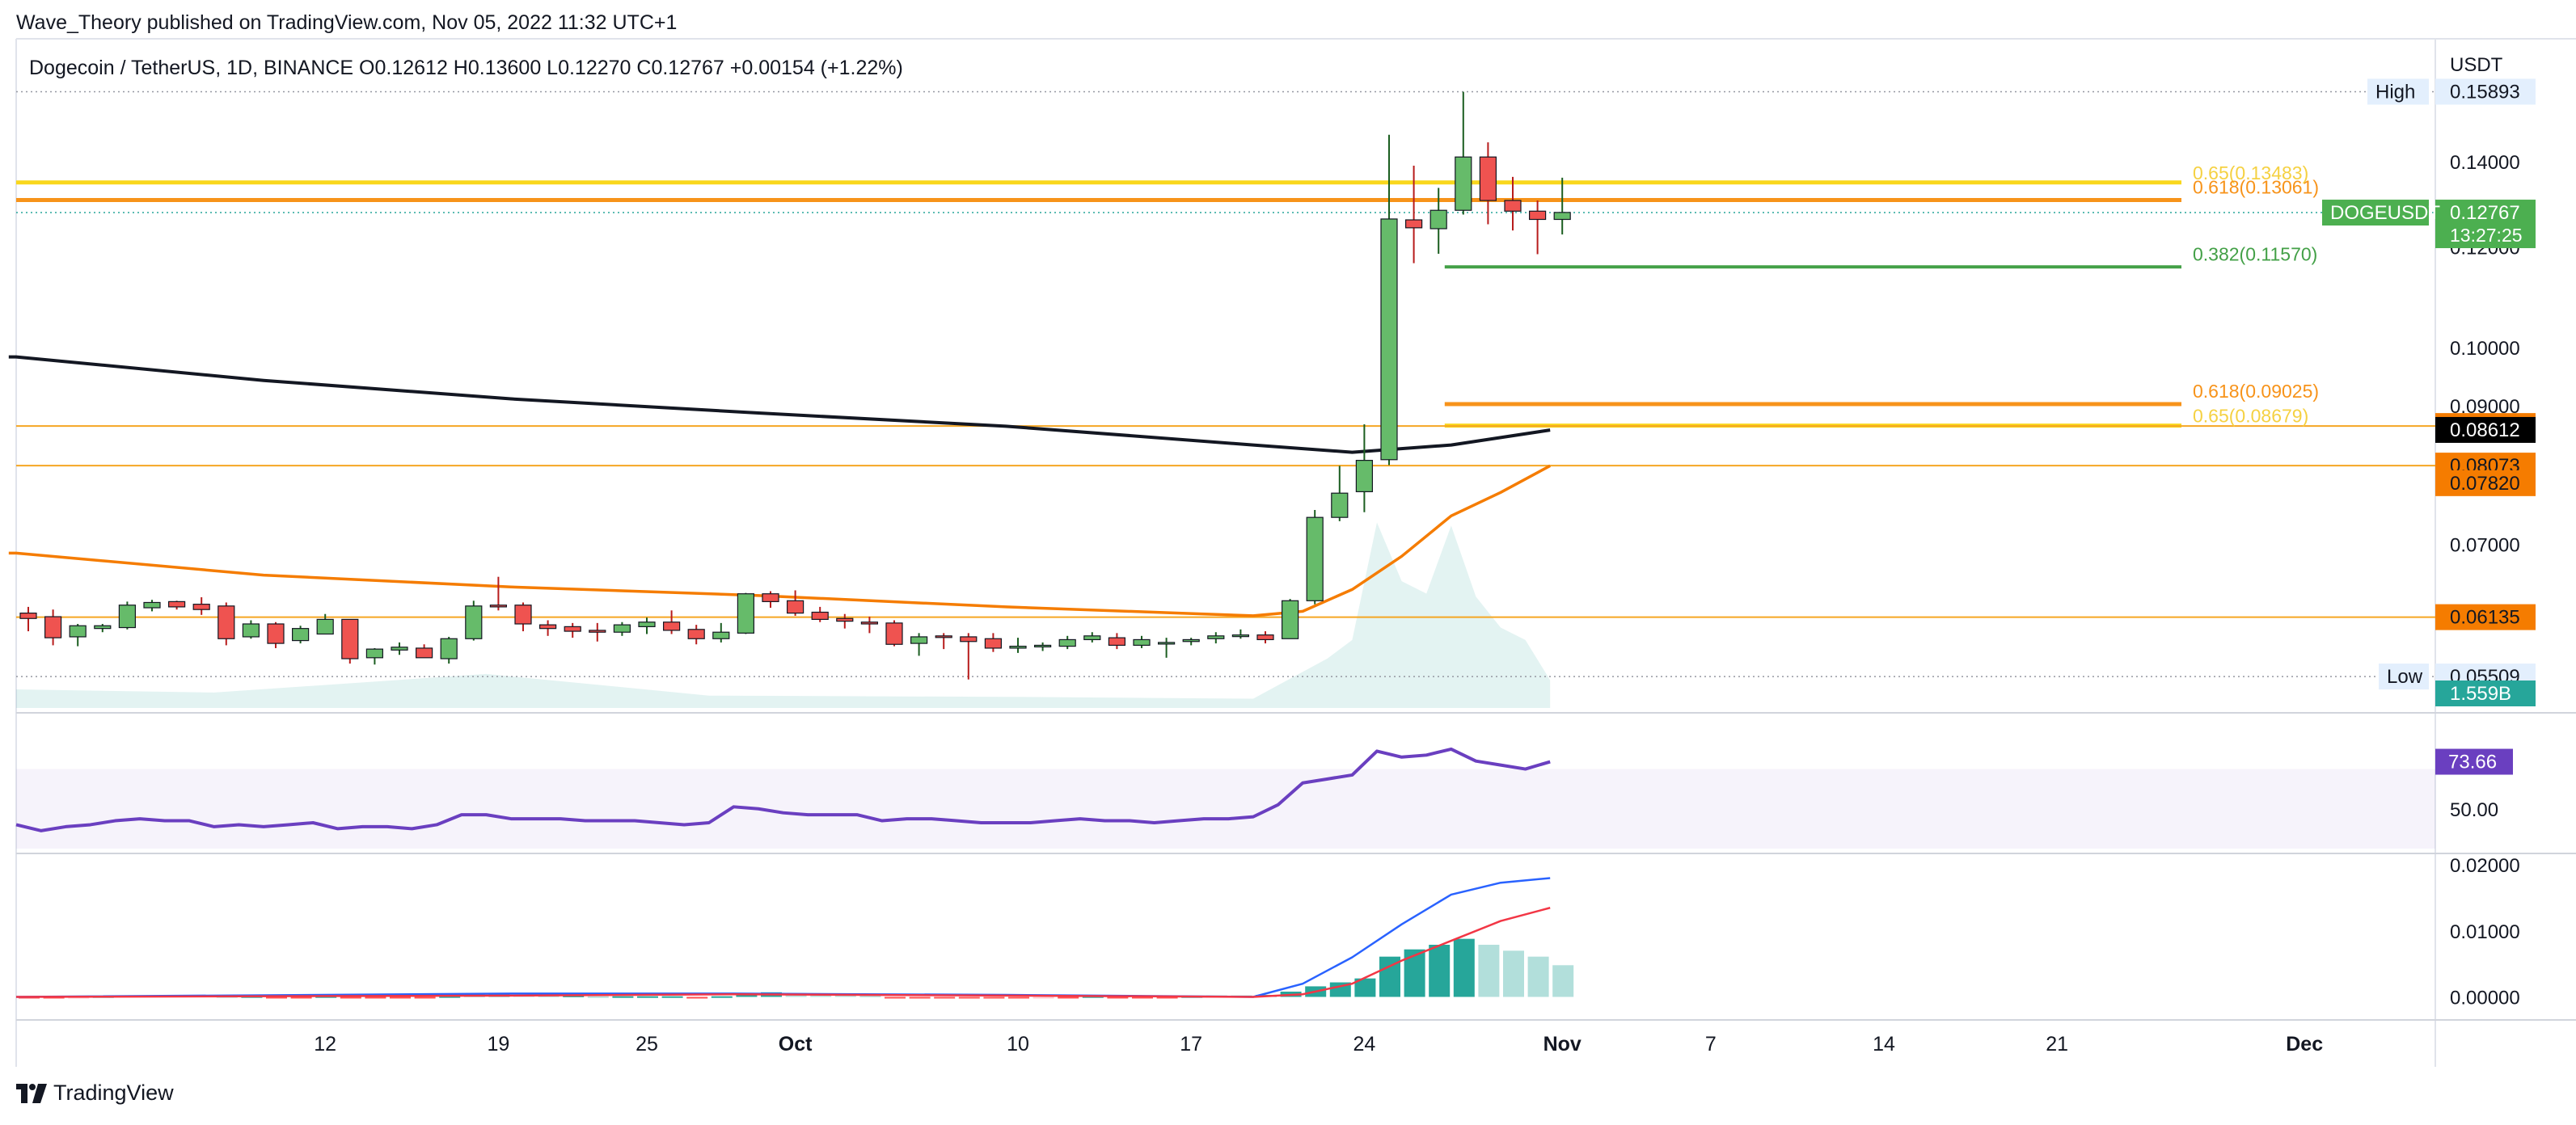 This screenshot has height=1125, width=2576. I want to click on volume-area, so click(783, 615).